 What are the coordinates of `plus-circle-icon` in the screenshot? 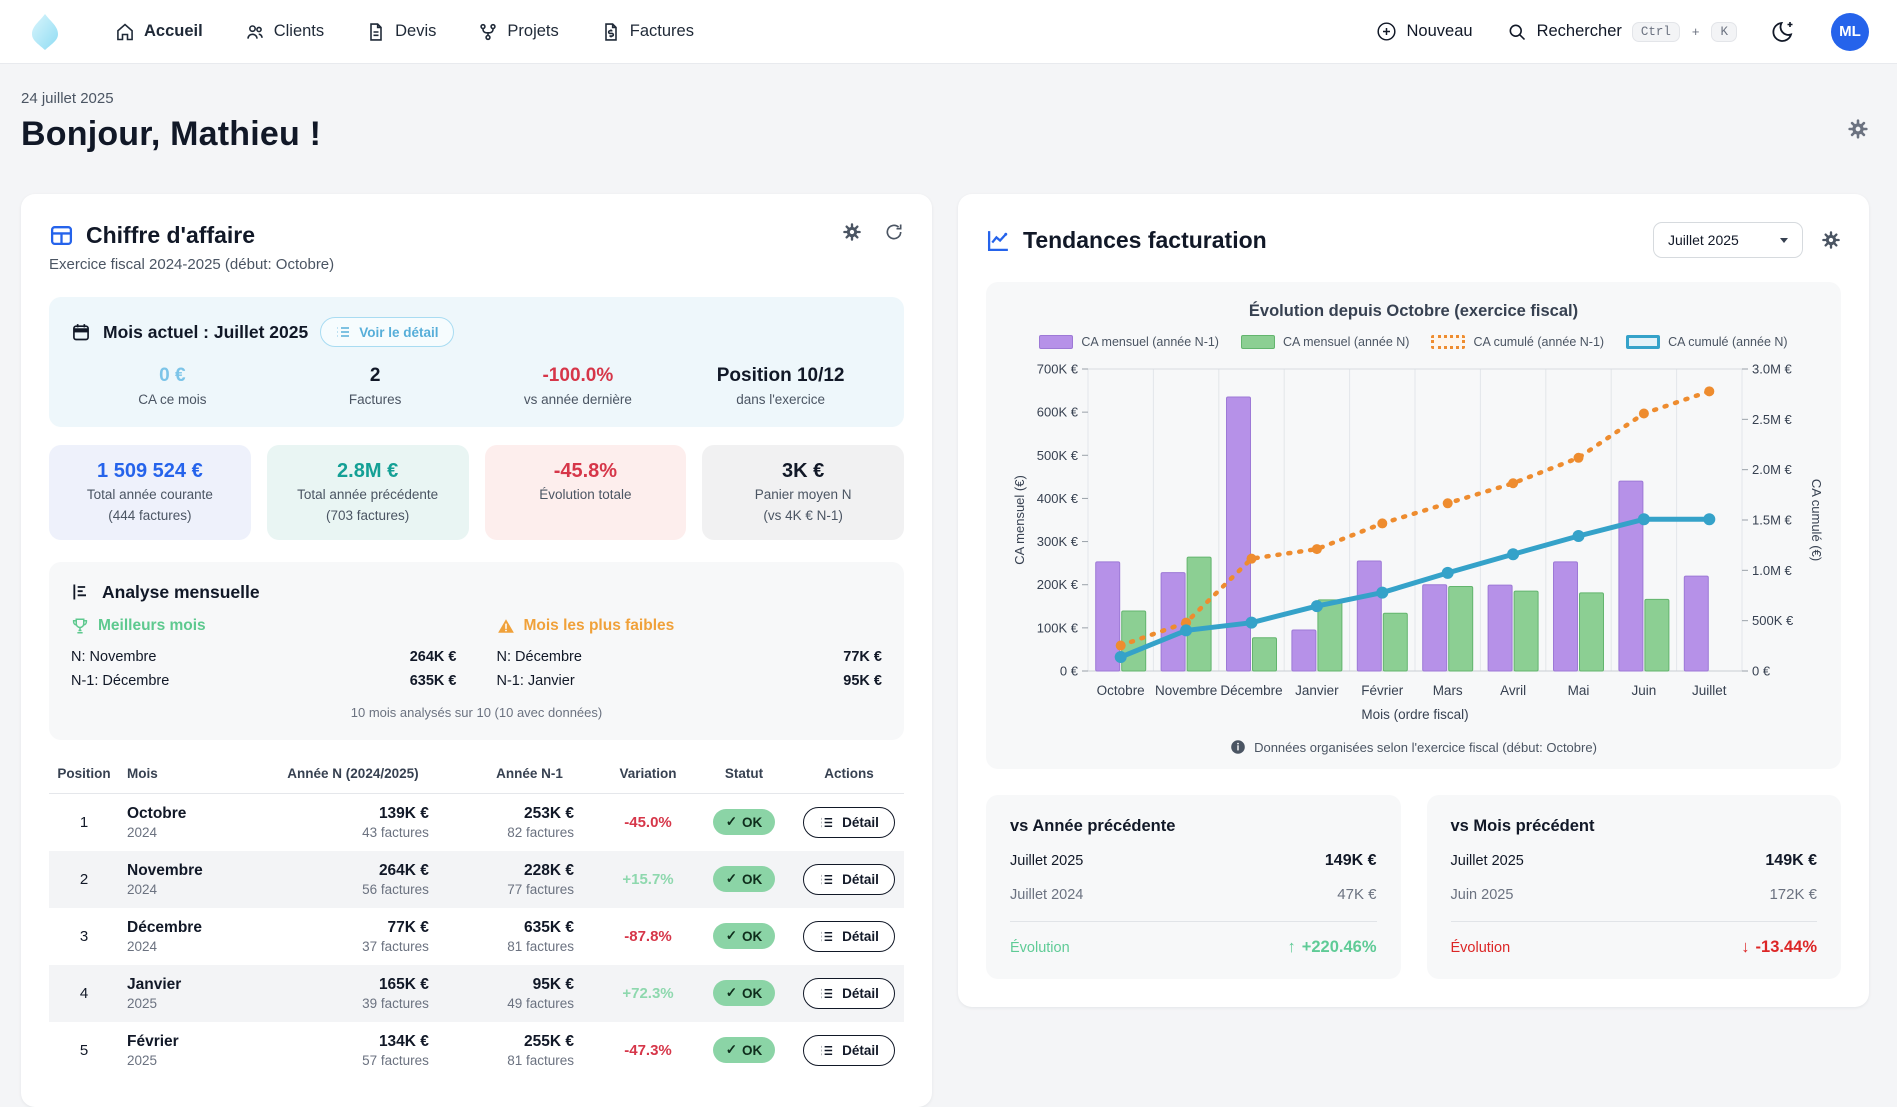 It's located at (1386, 31).